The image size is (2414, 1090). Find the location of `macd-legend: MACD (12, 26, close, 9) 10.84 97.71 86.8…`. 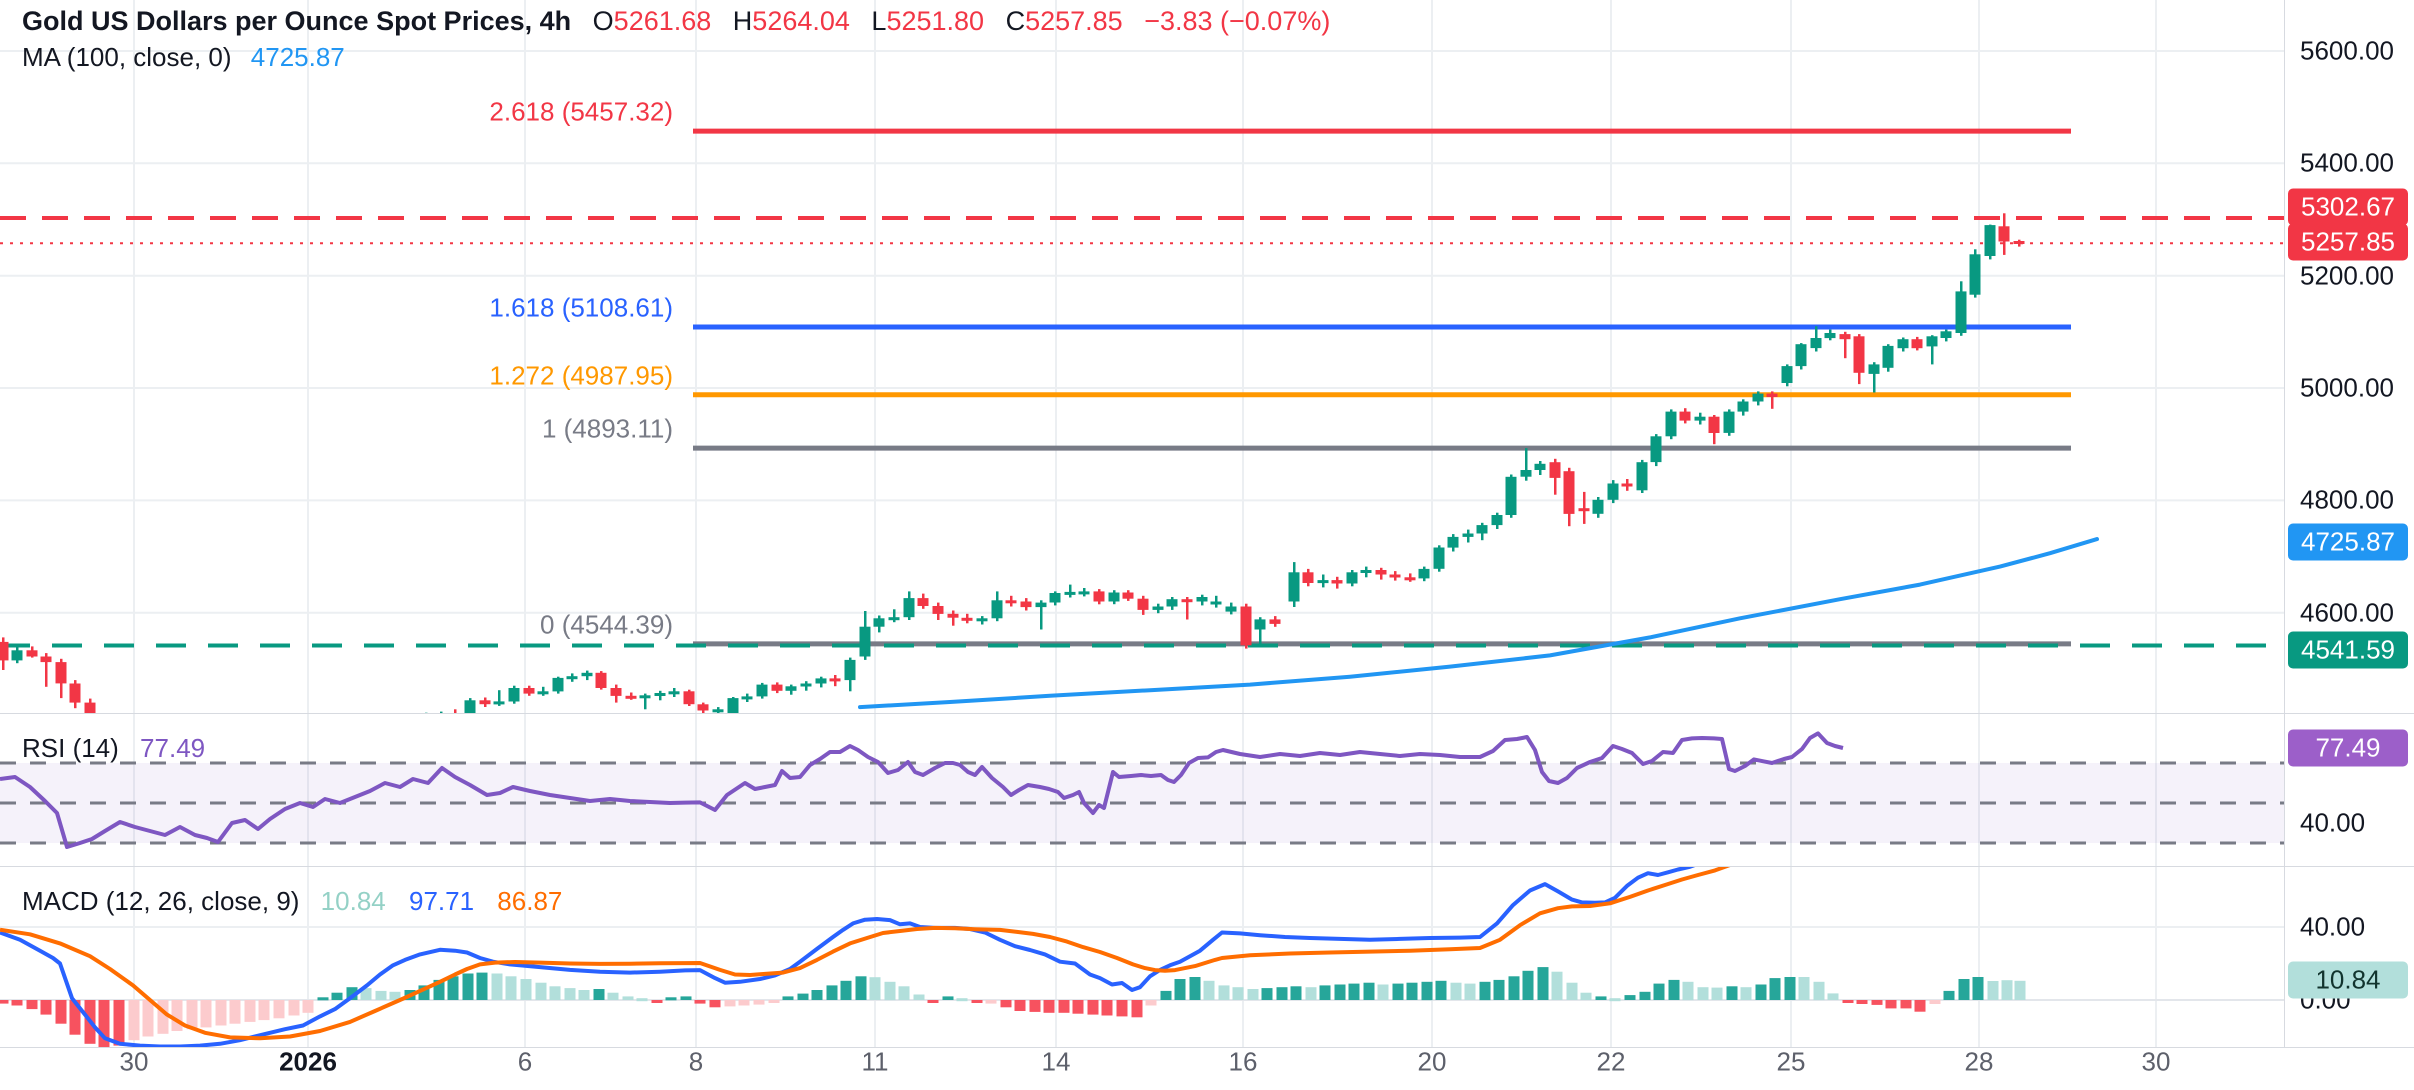

macd-legend: MACD (12, 26, close, 9) 10.84 97.71 86.8… is located at coordinates (292, 901).